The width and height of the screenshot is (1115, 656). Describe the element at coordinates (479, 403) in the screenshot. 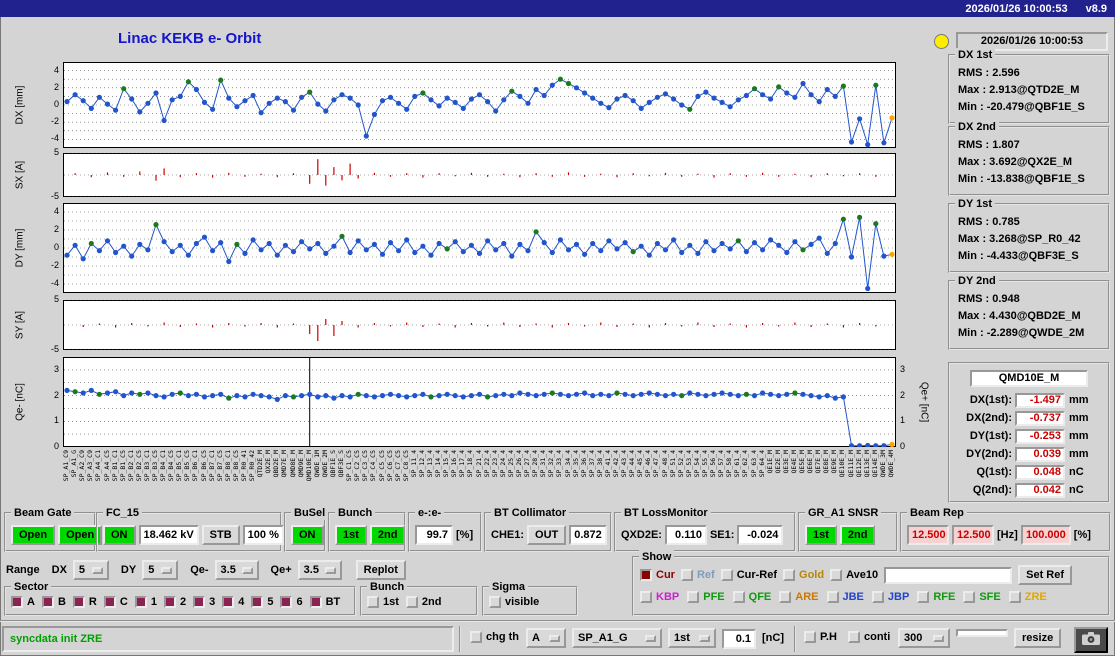

I see `charge-plot` at that location.